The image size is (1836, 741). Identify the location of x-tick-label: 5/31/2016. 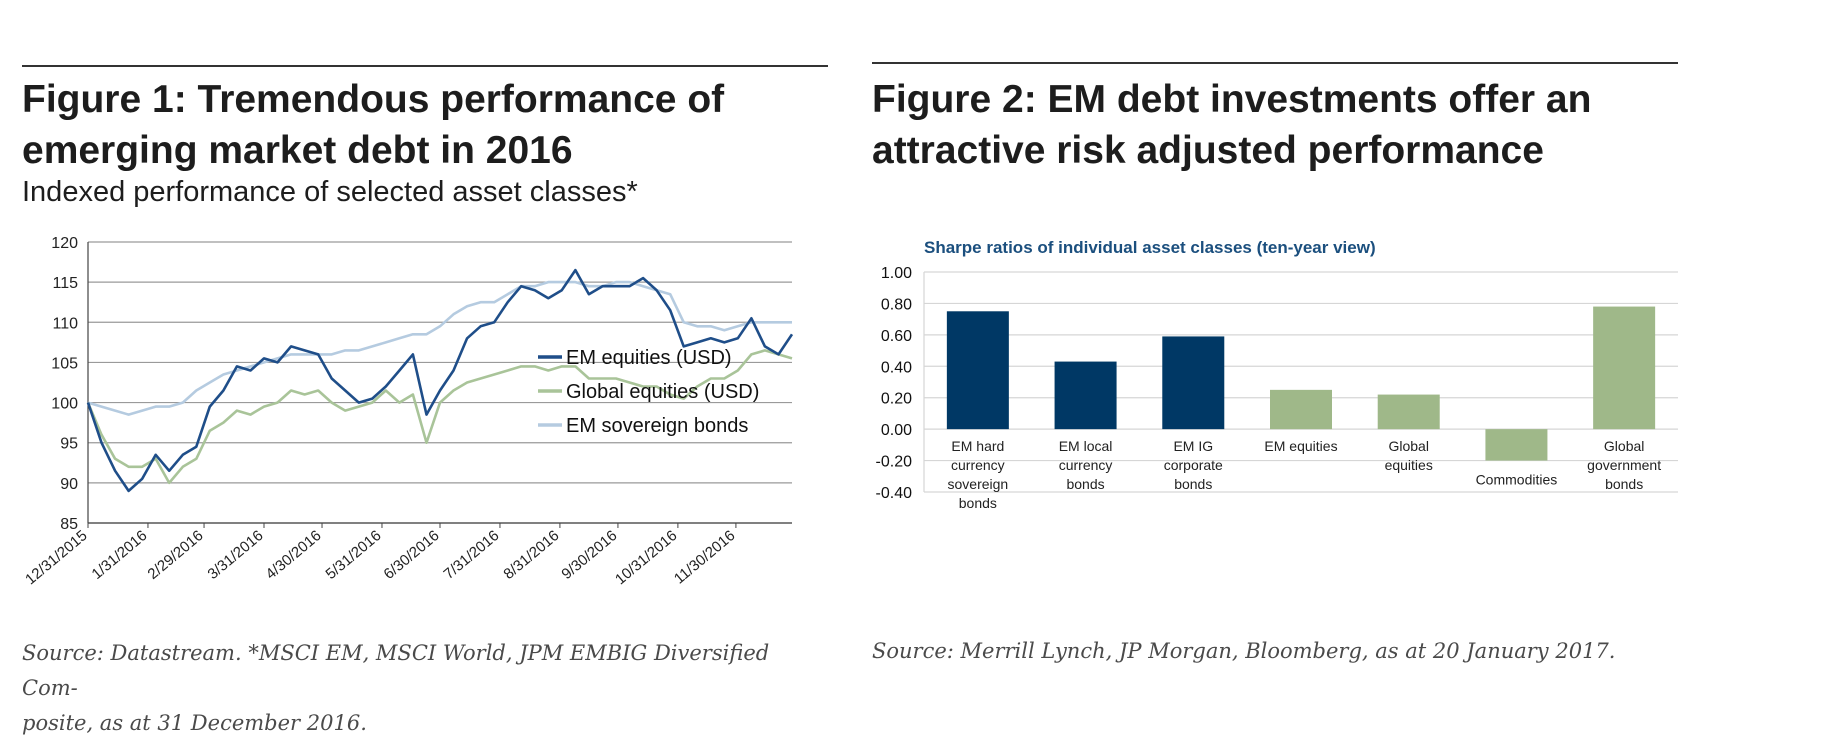
(354, 555).